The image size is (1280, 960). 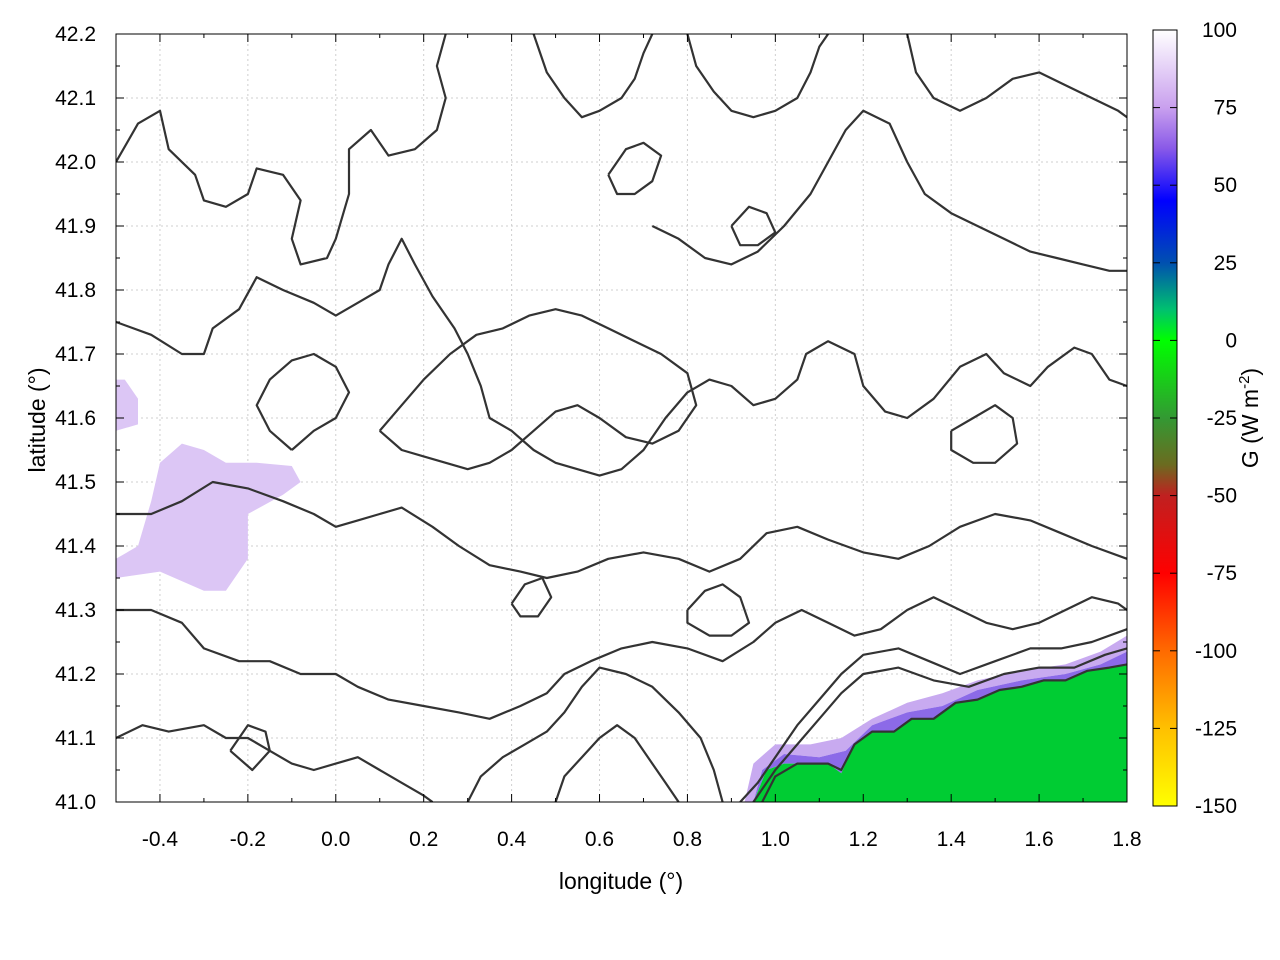 I want to click on y-tick-label: 42.1, so click(x=75, y=98).